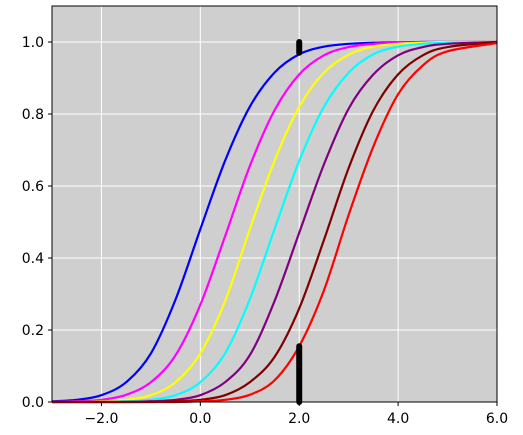  What do you see at coordinates (101, 419) in the screenshot?
I see `x-tick-label: −2.0` at bounding box center [101, 419].